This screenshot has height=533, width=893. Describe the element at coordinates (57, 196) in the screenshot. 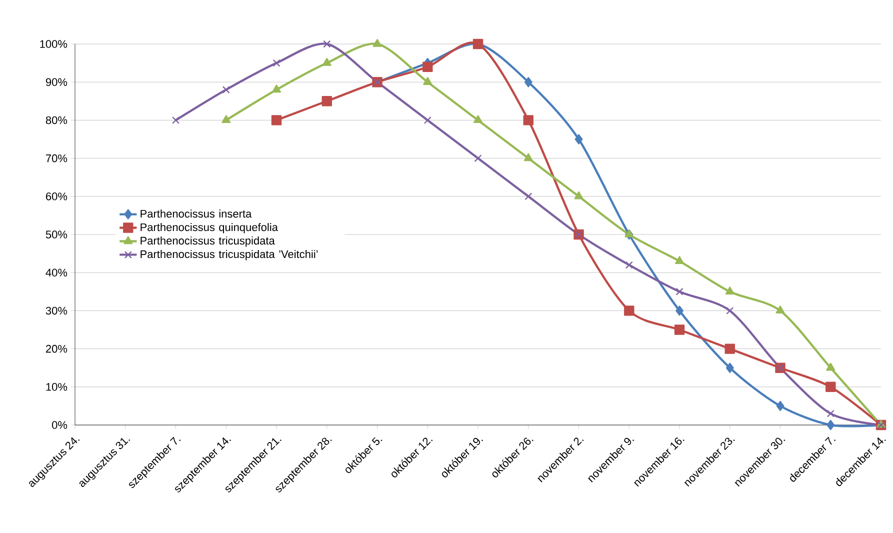

I see `y-tick-label: 60%` at that location.